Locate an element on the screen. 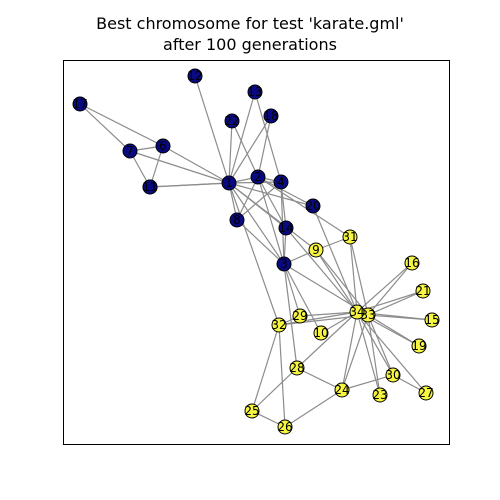 Image resolution: width=500 pixels, height=500 pixels. node-label: 21 is located at coordinates (422, 291).